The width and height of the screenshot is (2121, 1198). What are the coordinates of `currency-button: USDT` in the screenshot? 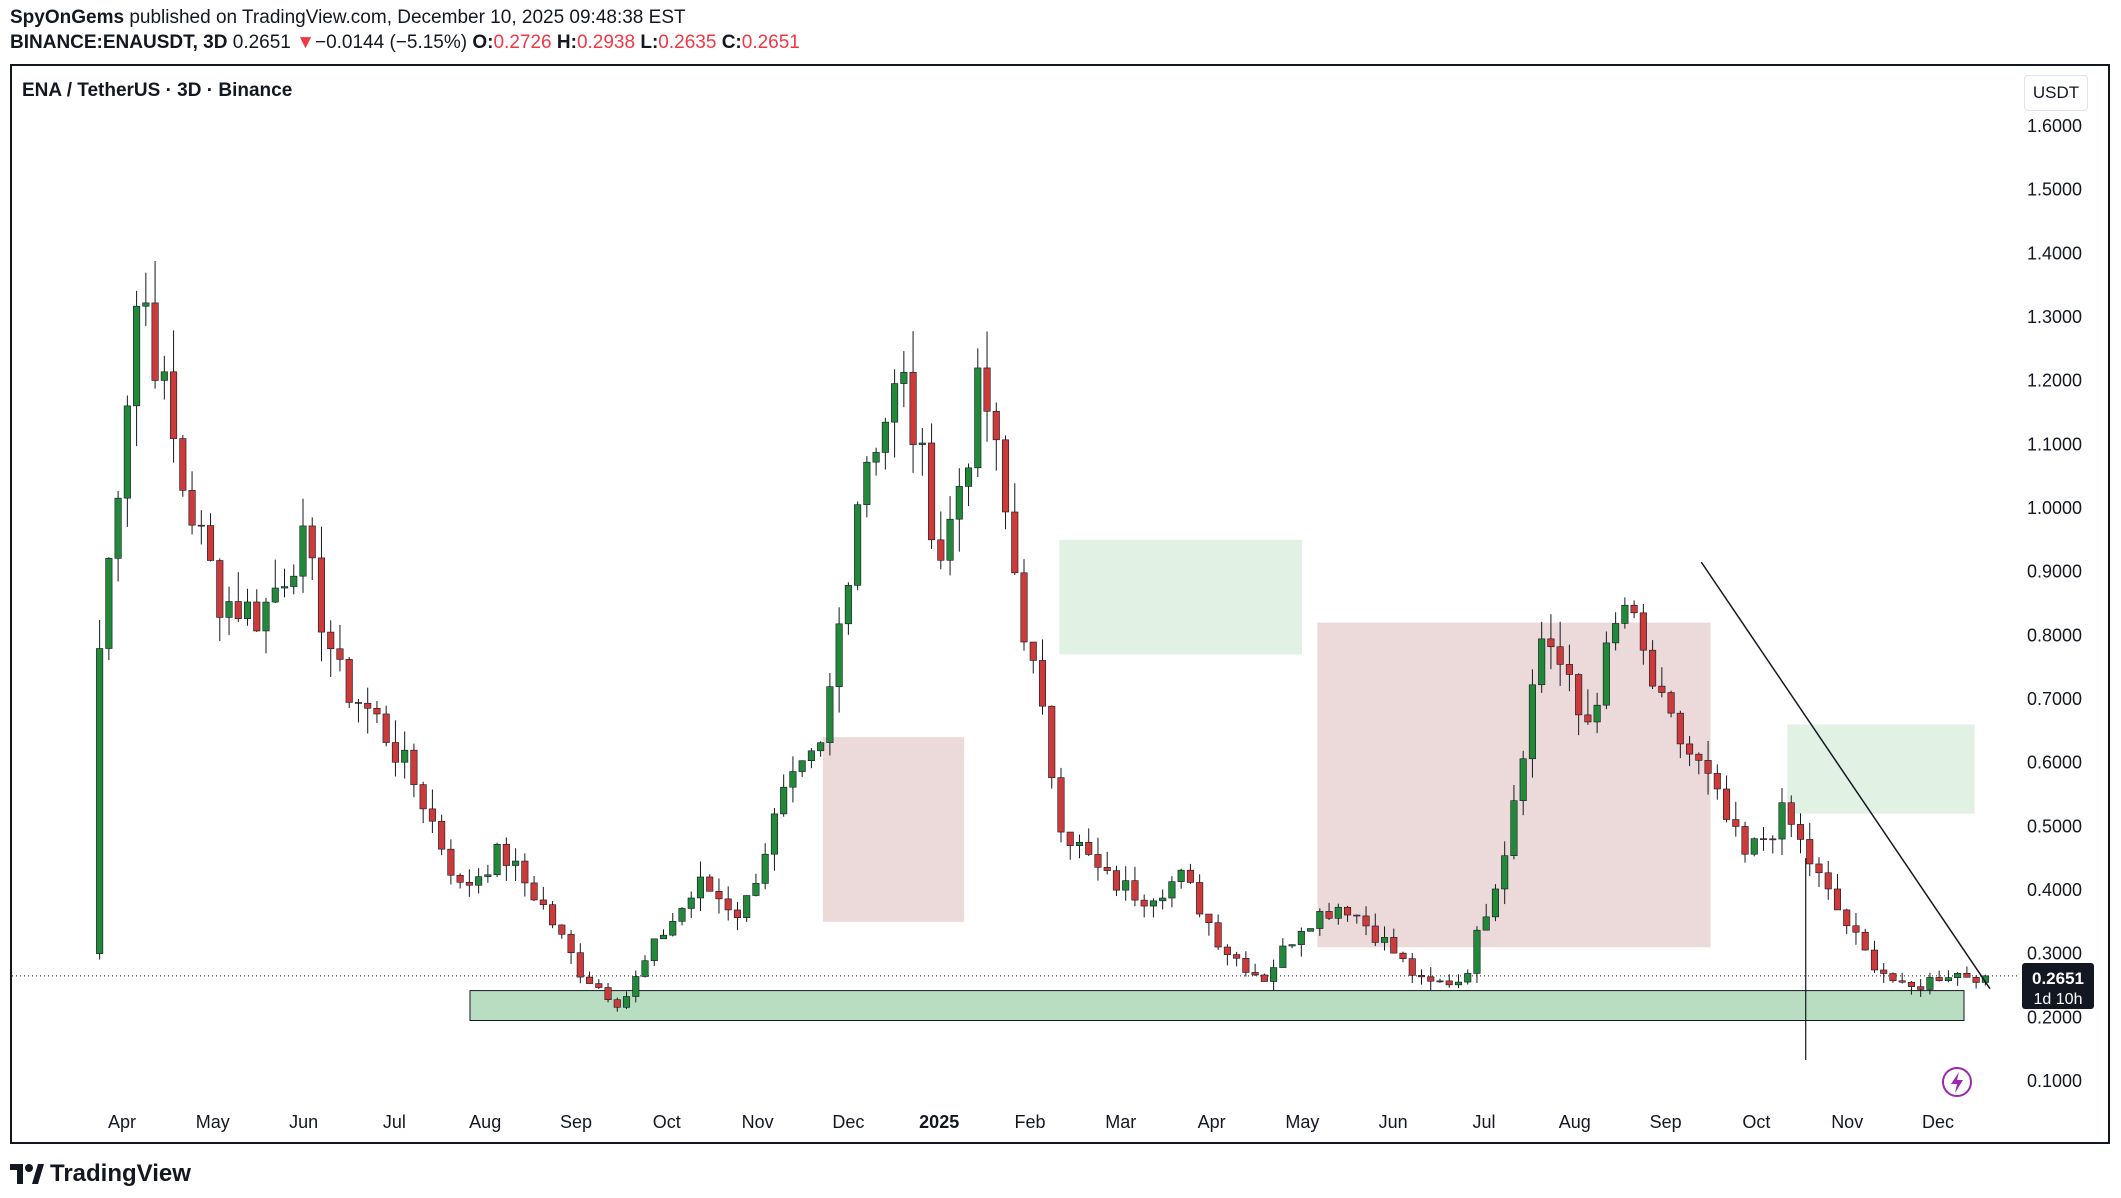 It's located at (2056, 93).